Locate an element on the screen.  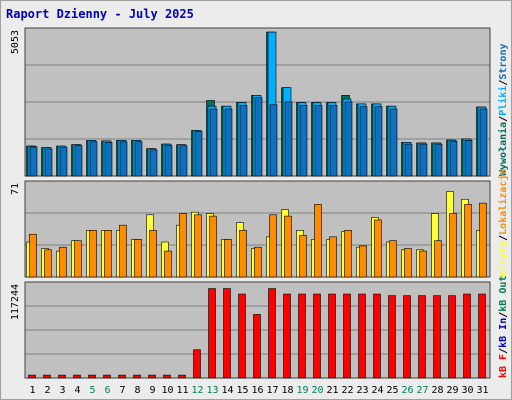
x-label-day-1: 1 is located at coordinates (32, 390).